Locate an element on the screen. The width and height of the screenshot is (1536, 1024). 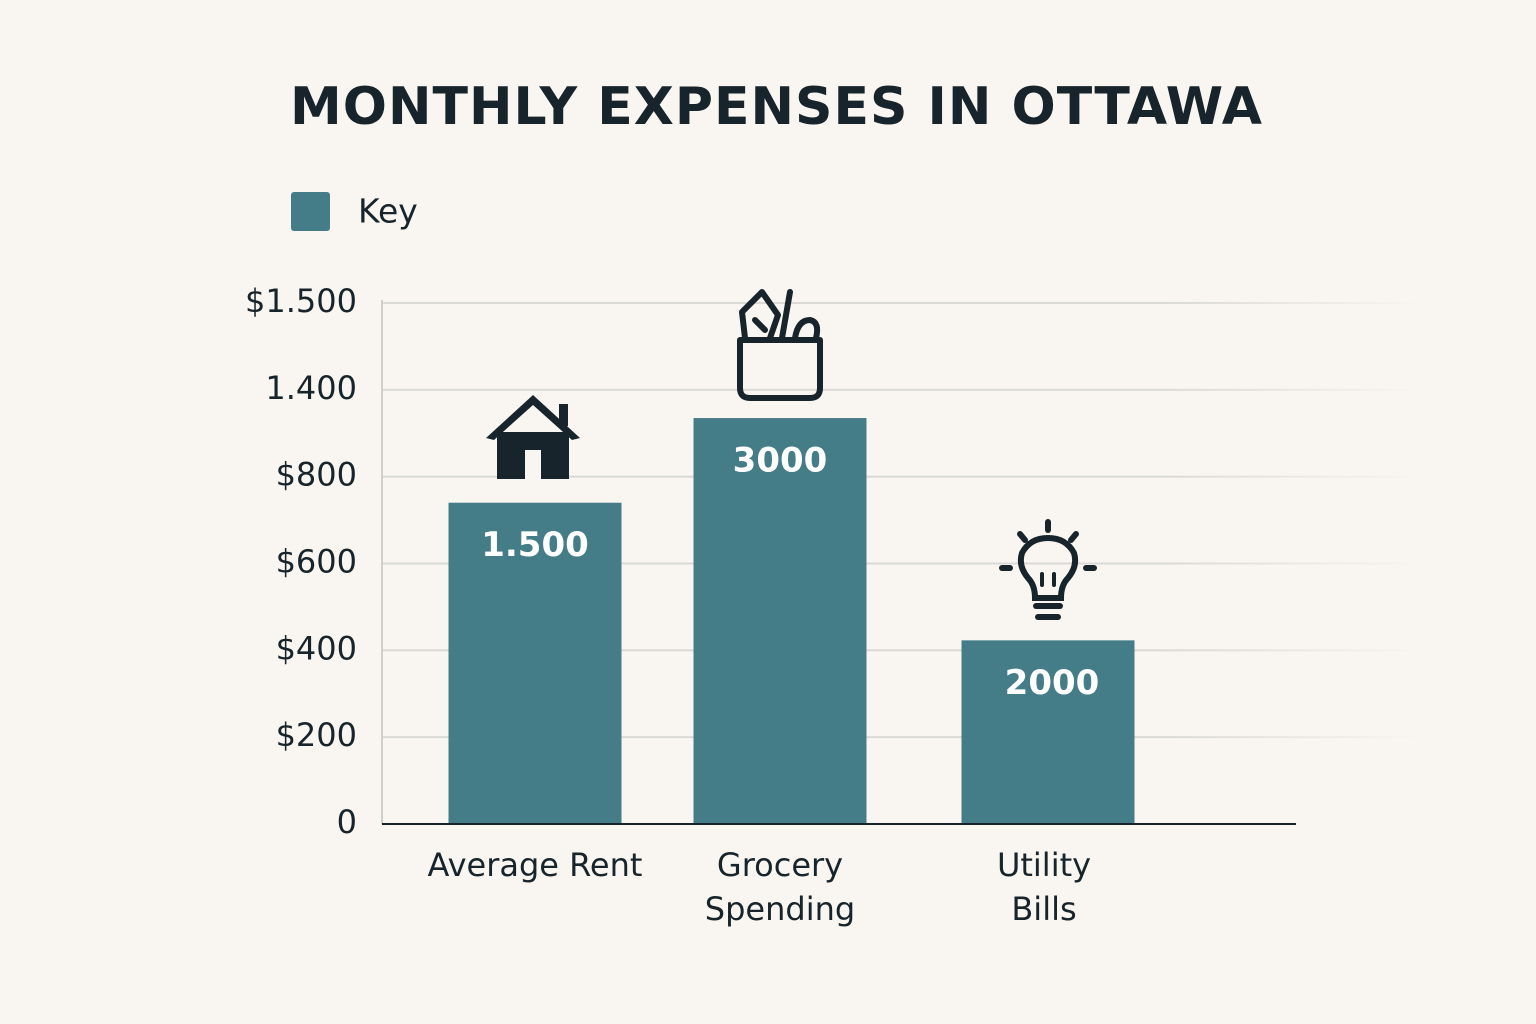
legend-label: Key is located at coordinates (388, 211).